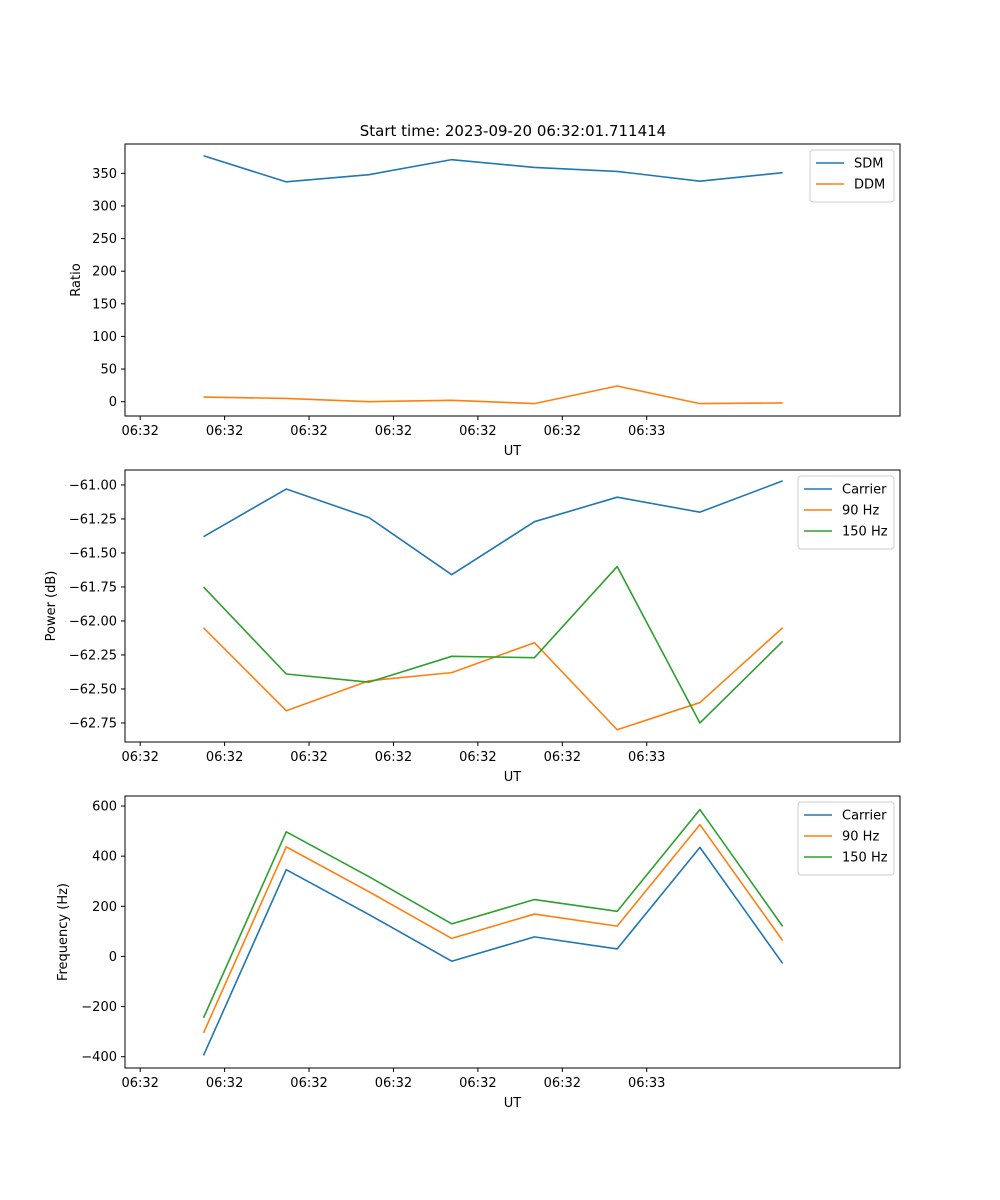  I want to click on ratio-y-tick-label: 200, so click(104, 272).